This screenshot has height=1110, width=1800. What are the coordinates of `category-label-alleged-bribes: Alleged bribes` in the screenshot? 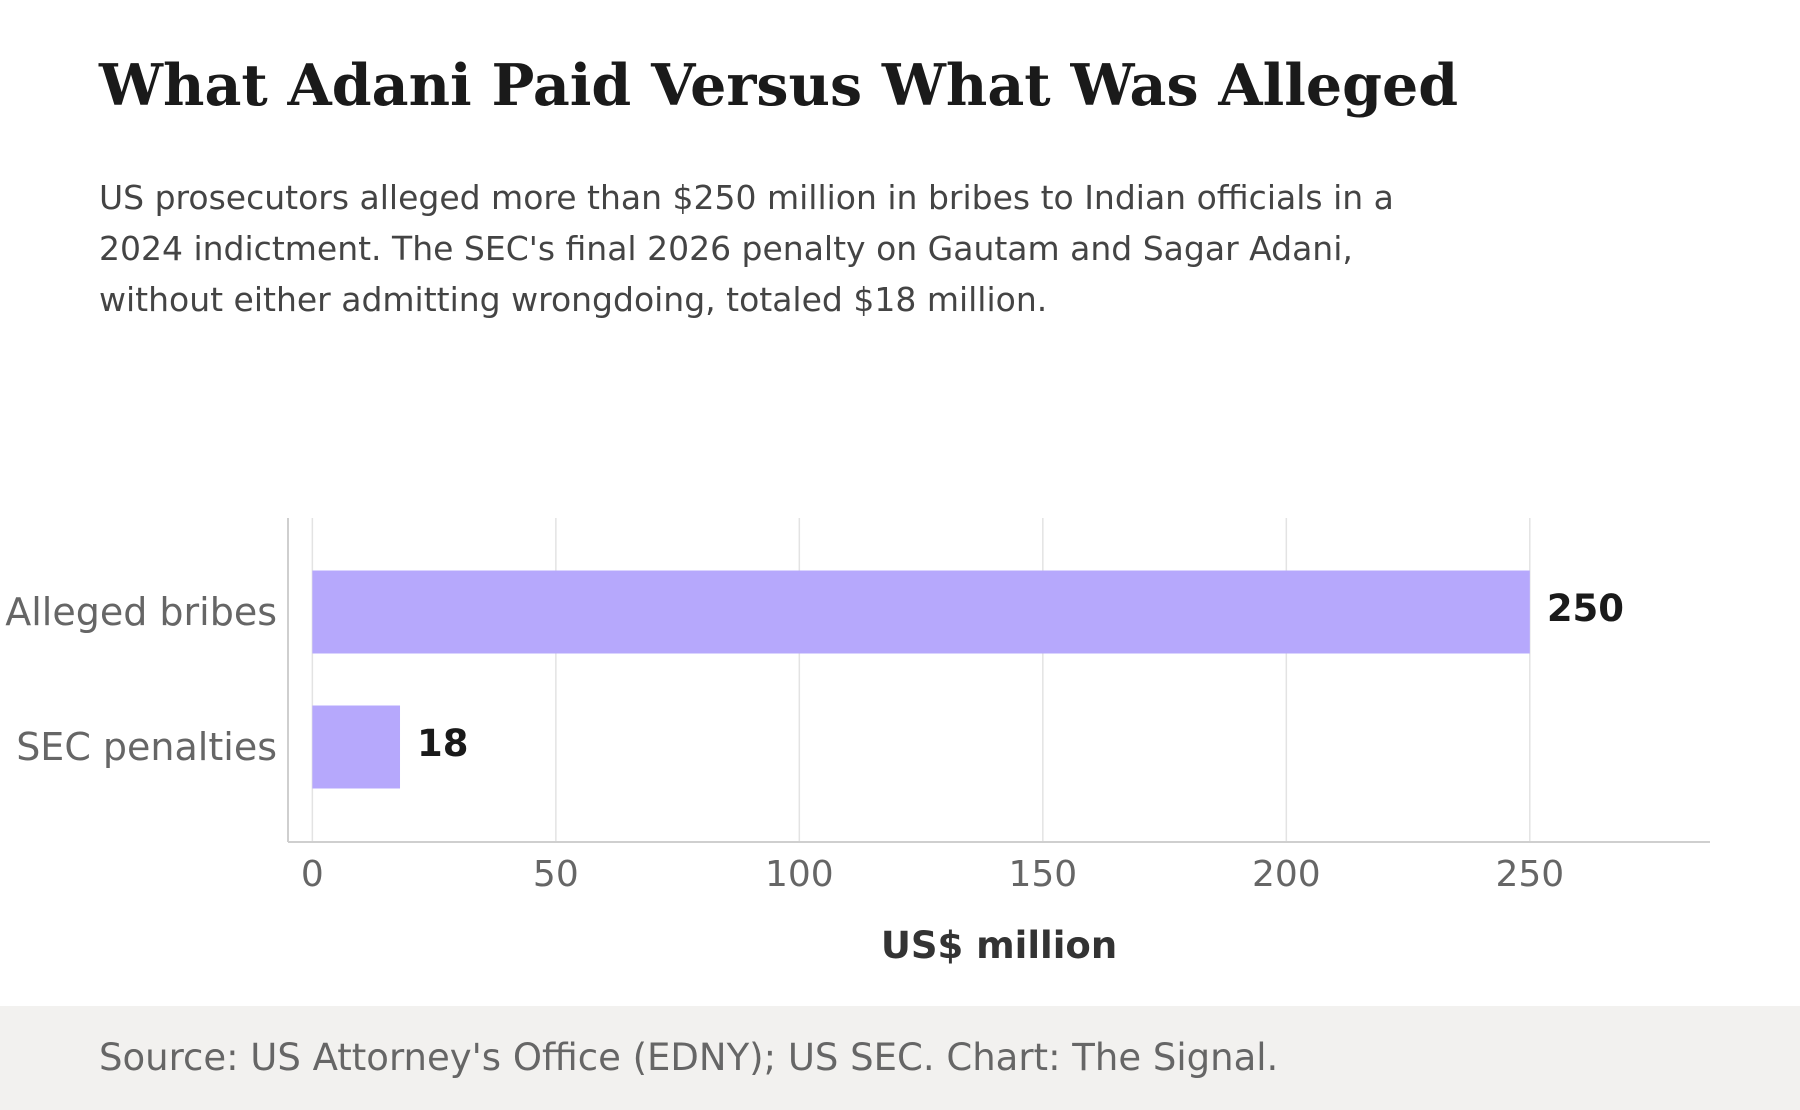 It's located at (141, 612).